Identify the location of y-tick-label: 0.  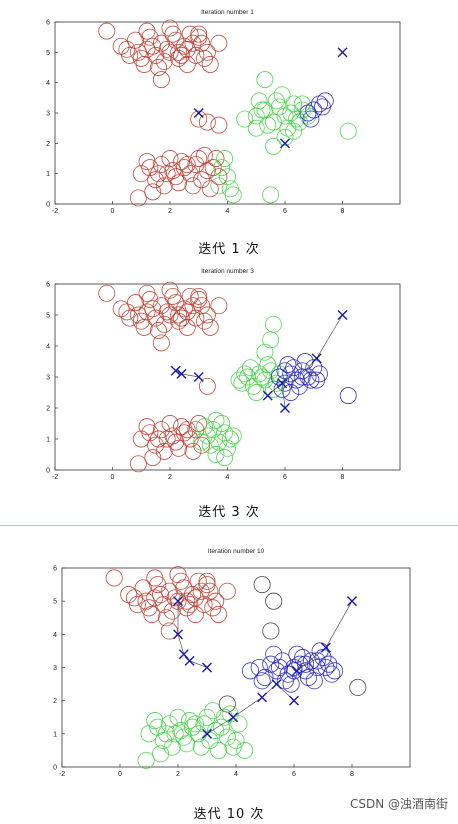
(48, 471).